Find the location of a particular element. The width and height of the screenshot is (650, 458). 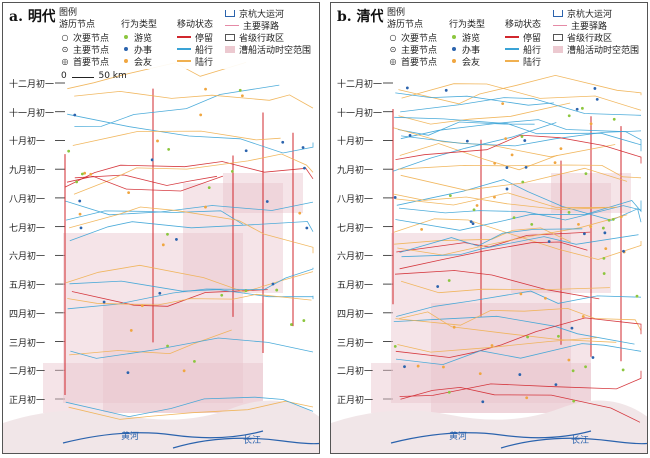

month-label: 九月初一 is located at coordinates (27, 171).